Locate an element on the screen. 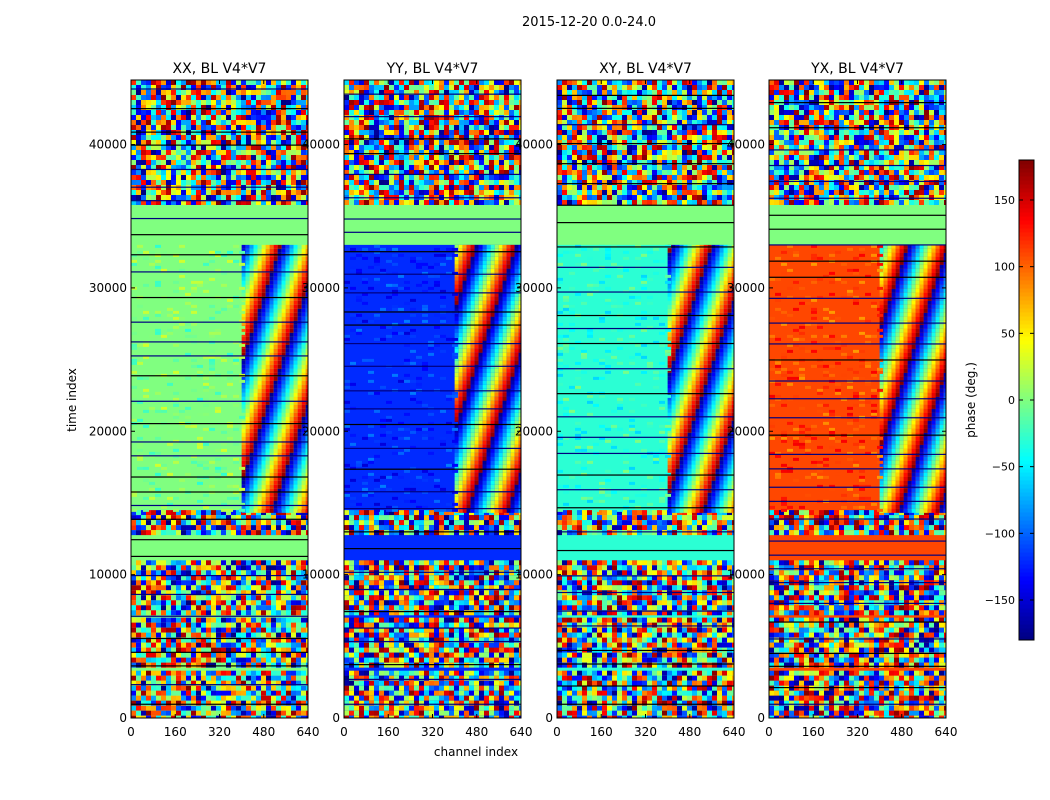  colorbar-tick-label: −50 is located at coordinates (1003, 467).